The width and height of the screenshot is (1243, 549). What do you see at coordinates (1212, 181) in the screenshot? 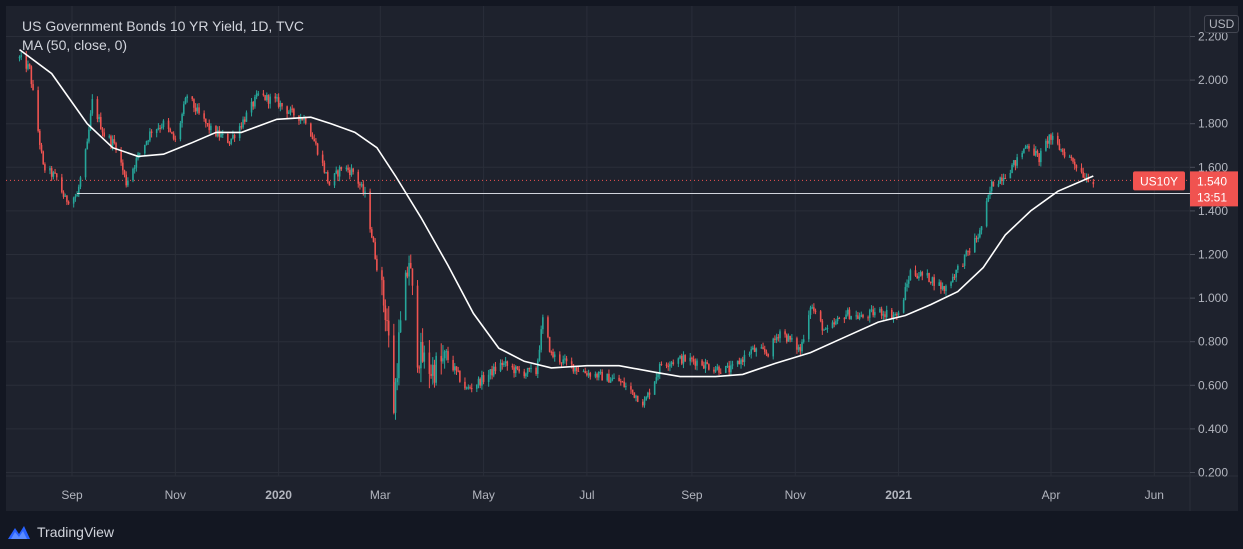
I see `last-price-value: 1.540` at bounding box center [1212, 181].